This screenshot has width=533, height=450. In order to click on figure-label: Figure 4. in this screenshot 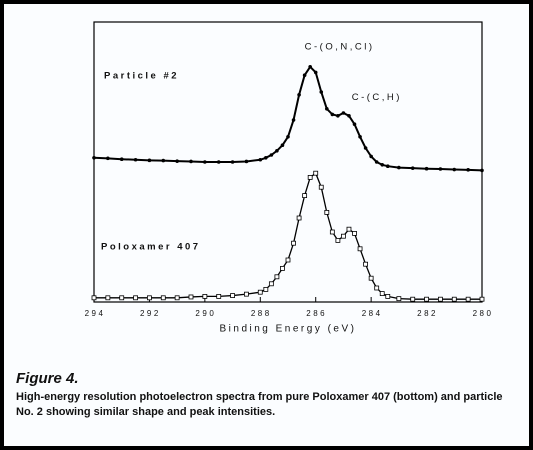, I will do `click(47, 378)`.